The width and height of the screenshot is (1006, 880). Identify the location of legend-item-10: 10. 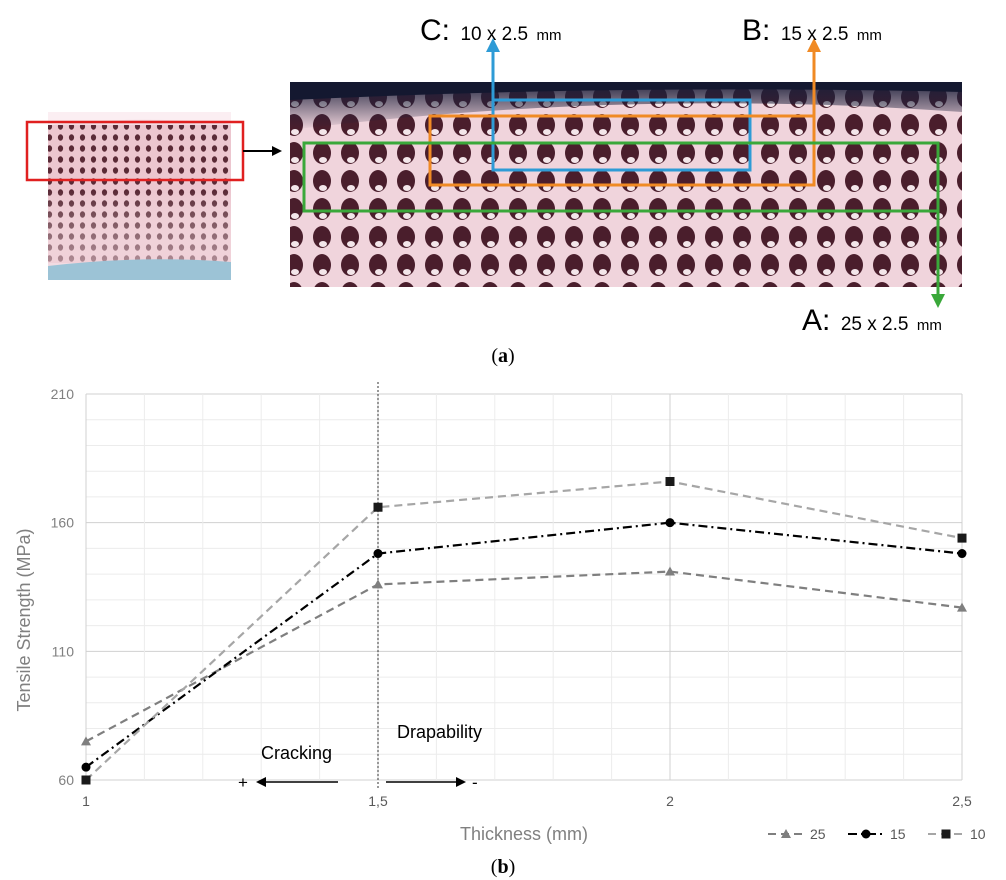
(957, 834).